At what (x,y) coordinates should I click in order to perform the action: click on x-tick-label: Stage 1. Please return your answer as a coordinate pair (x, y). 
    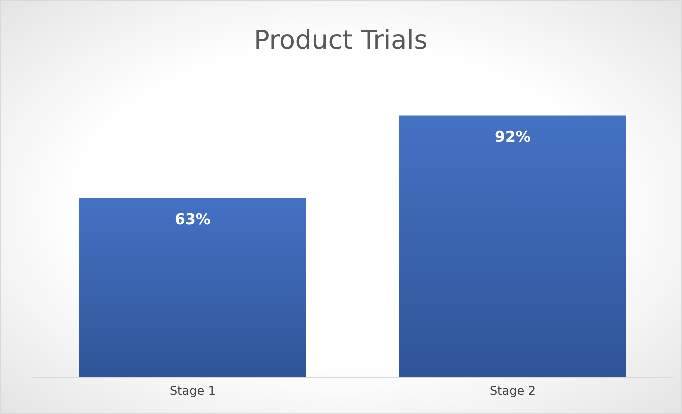
    Looking at the image, I should click on (193, 391).